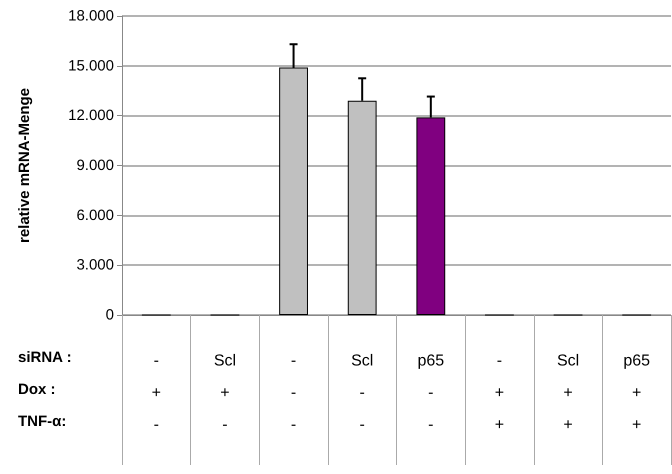 The height and width of the screenshot is (474, 672). I want to click on x-tick-label: - + +, so click(499, 393).